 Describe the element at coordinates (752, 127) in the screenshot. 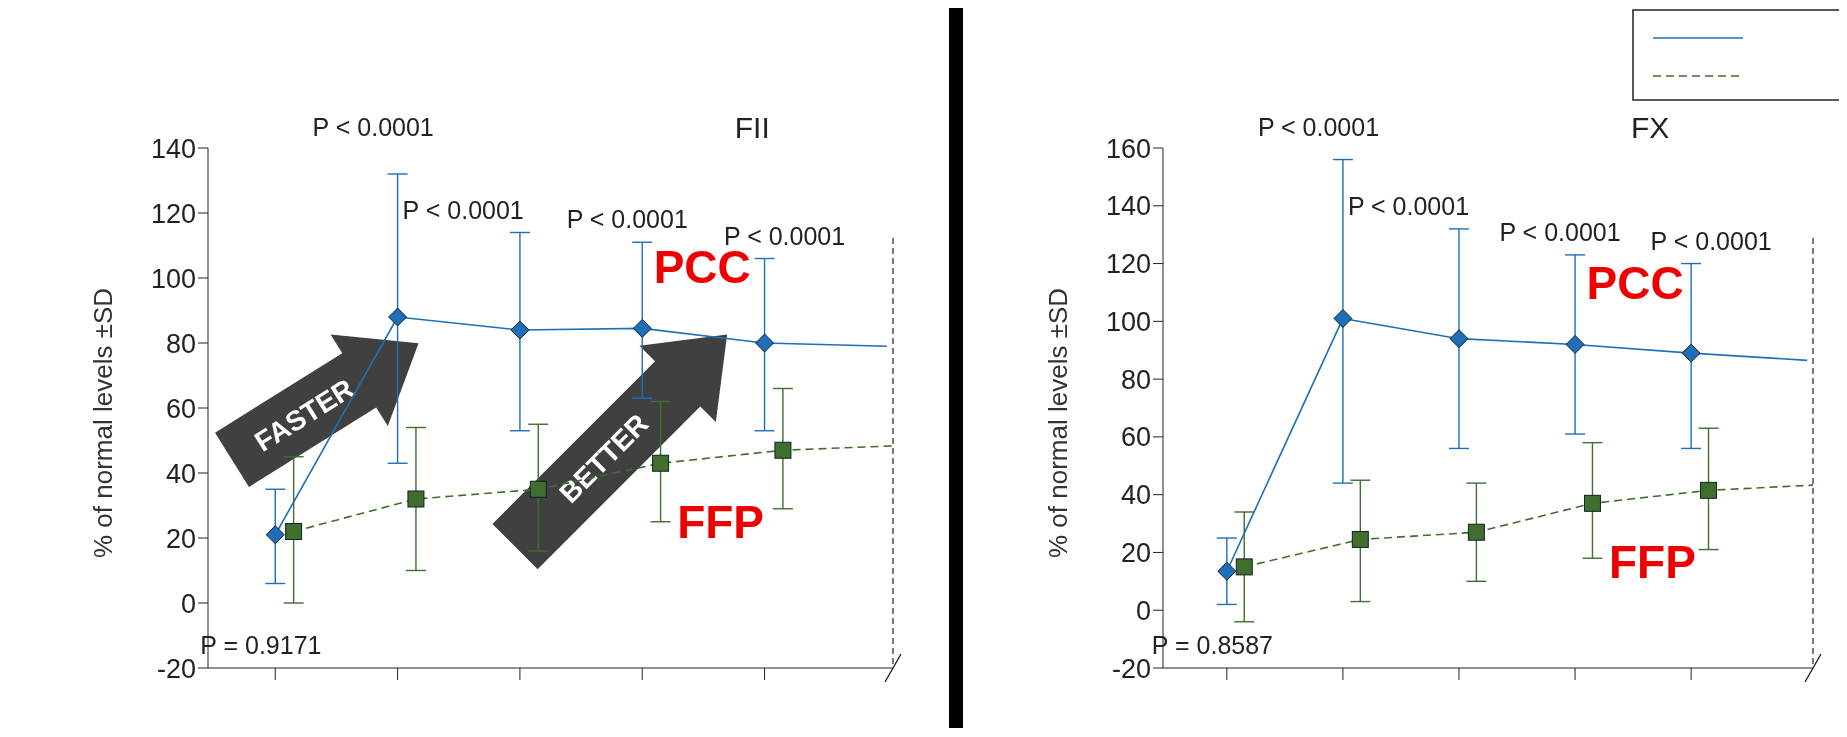

I see `chart-title: FII` at that location.